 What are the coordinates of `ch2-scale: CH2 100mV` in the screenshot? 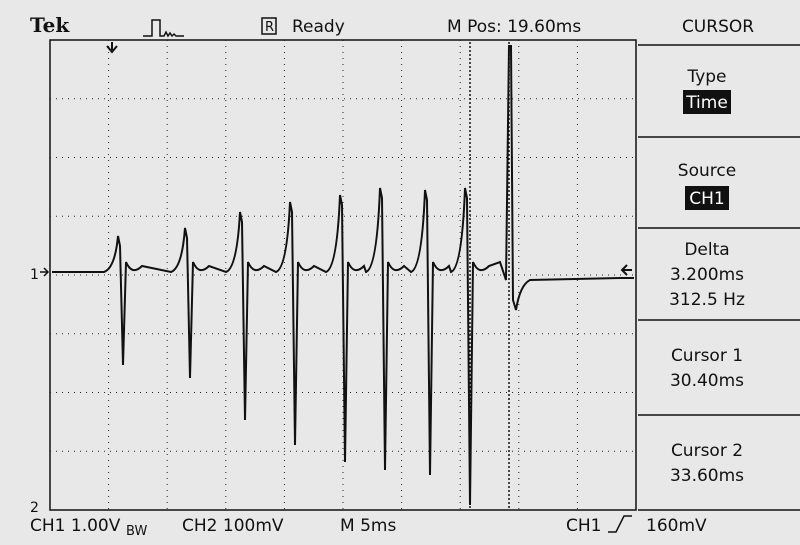 It's located at (233, 526).